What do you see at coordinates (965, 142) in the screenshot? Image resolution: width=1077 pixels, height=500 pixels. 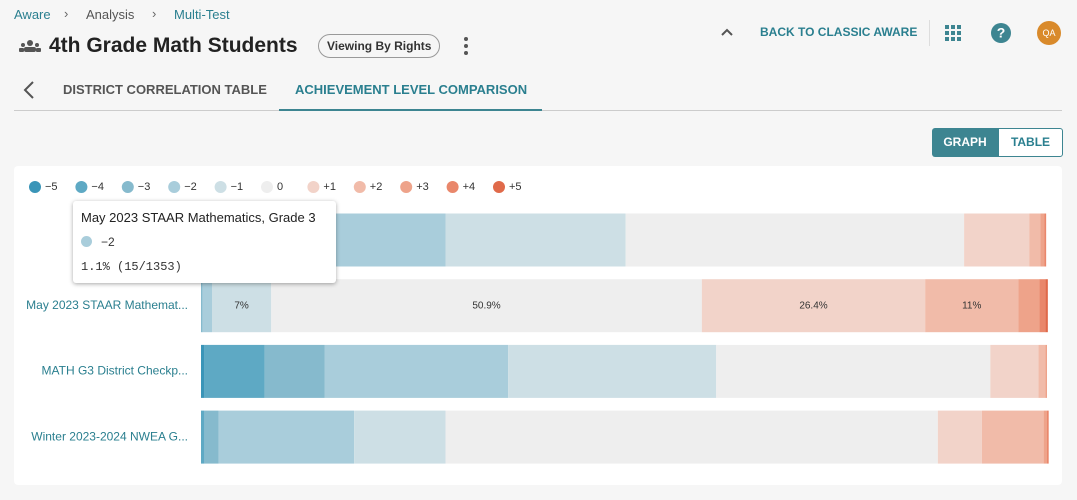 I see `toggle-active: GRAPH` at bounding box center [965, 142].